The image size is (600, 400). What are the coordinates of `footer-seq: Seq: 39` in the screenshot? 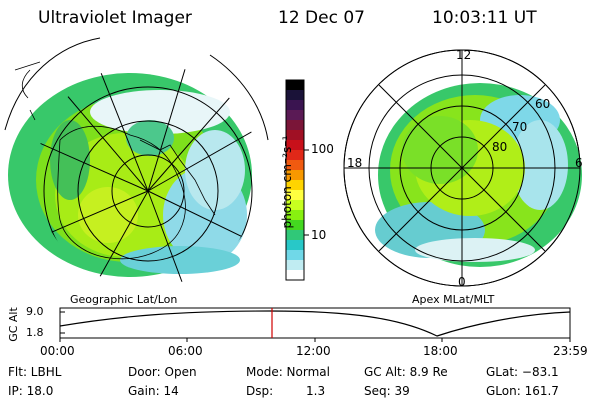 It's located at (387, 391).